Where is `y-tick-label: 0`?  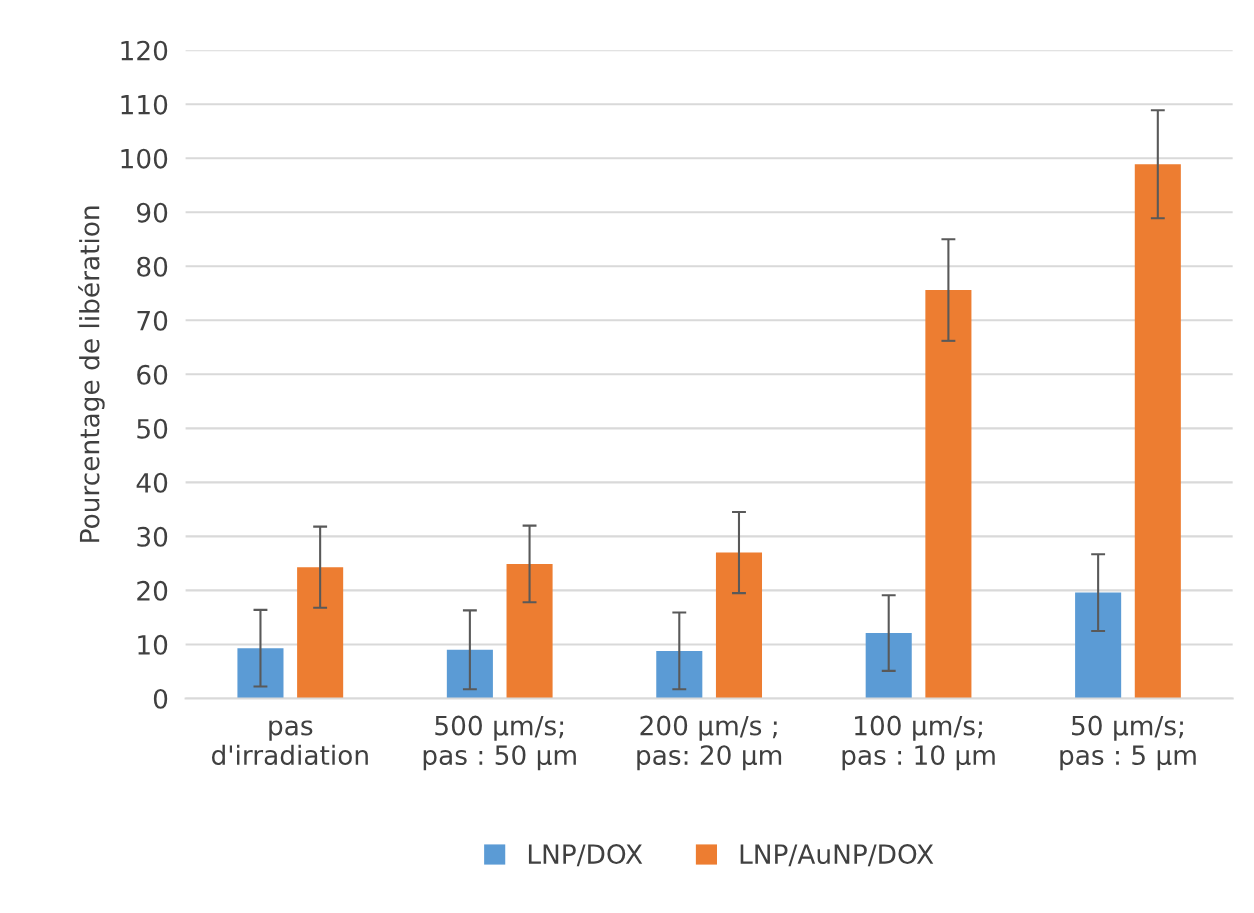 y-tick-label: 0 is located at coordinates (160, 698).